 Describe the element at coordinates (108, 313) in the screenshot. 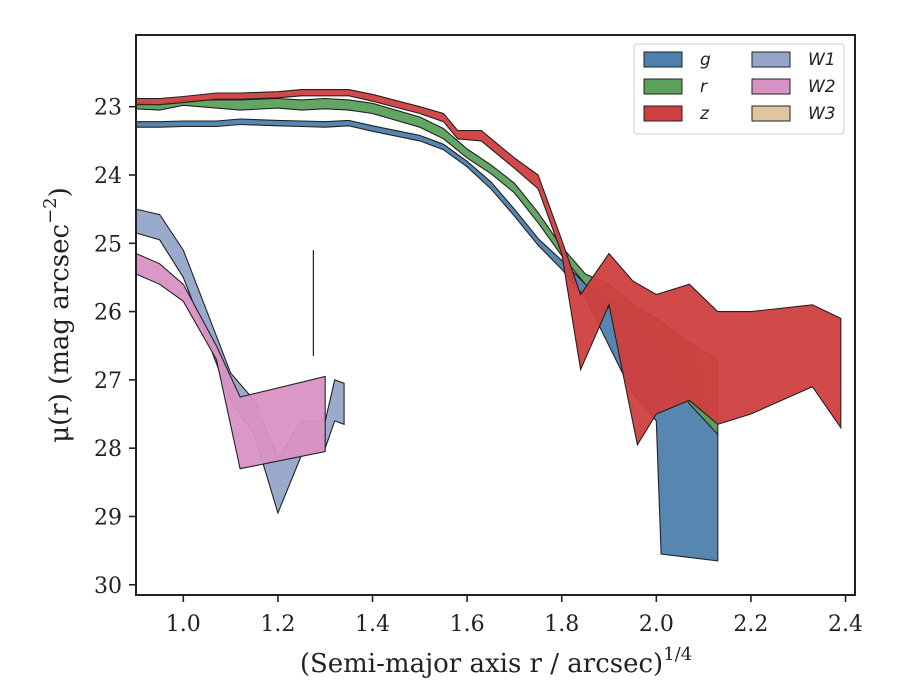

I see `y-tick-label: 26` at that location.